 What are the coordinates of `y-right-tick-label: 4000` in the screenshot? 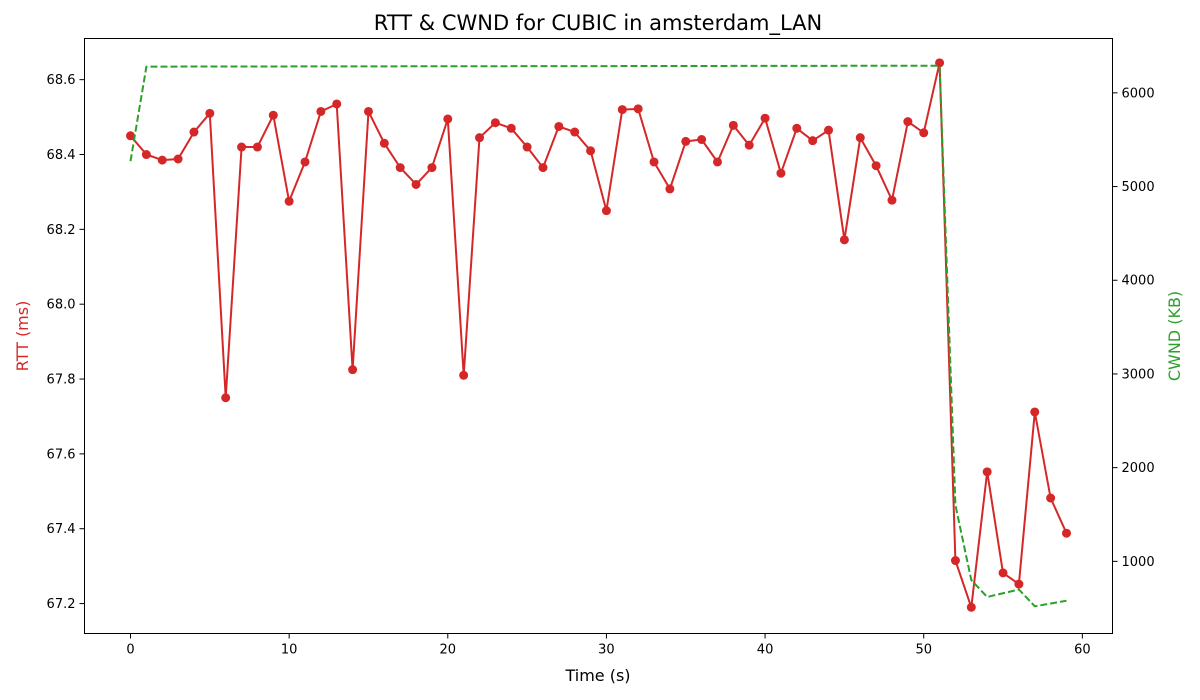 It's located at (1138, 281).